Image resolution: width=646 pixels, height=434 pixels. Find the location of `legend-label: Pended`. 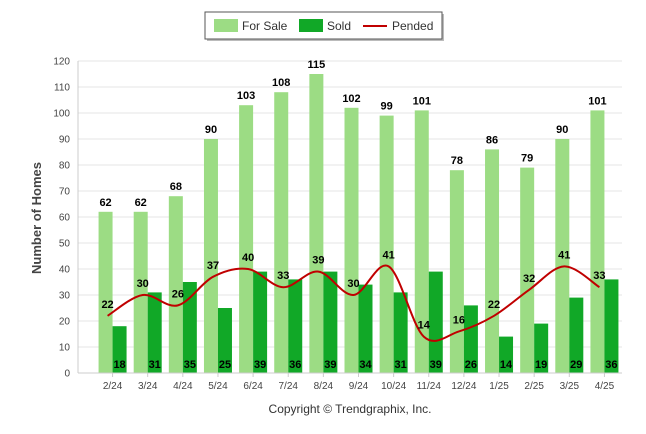

legend-label: Pended is located at coordinates (412, 26).